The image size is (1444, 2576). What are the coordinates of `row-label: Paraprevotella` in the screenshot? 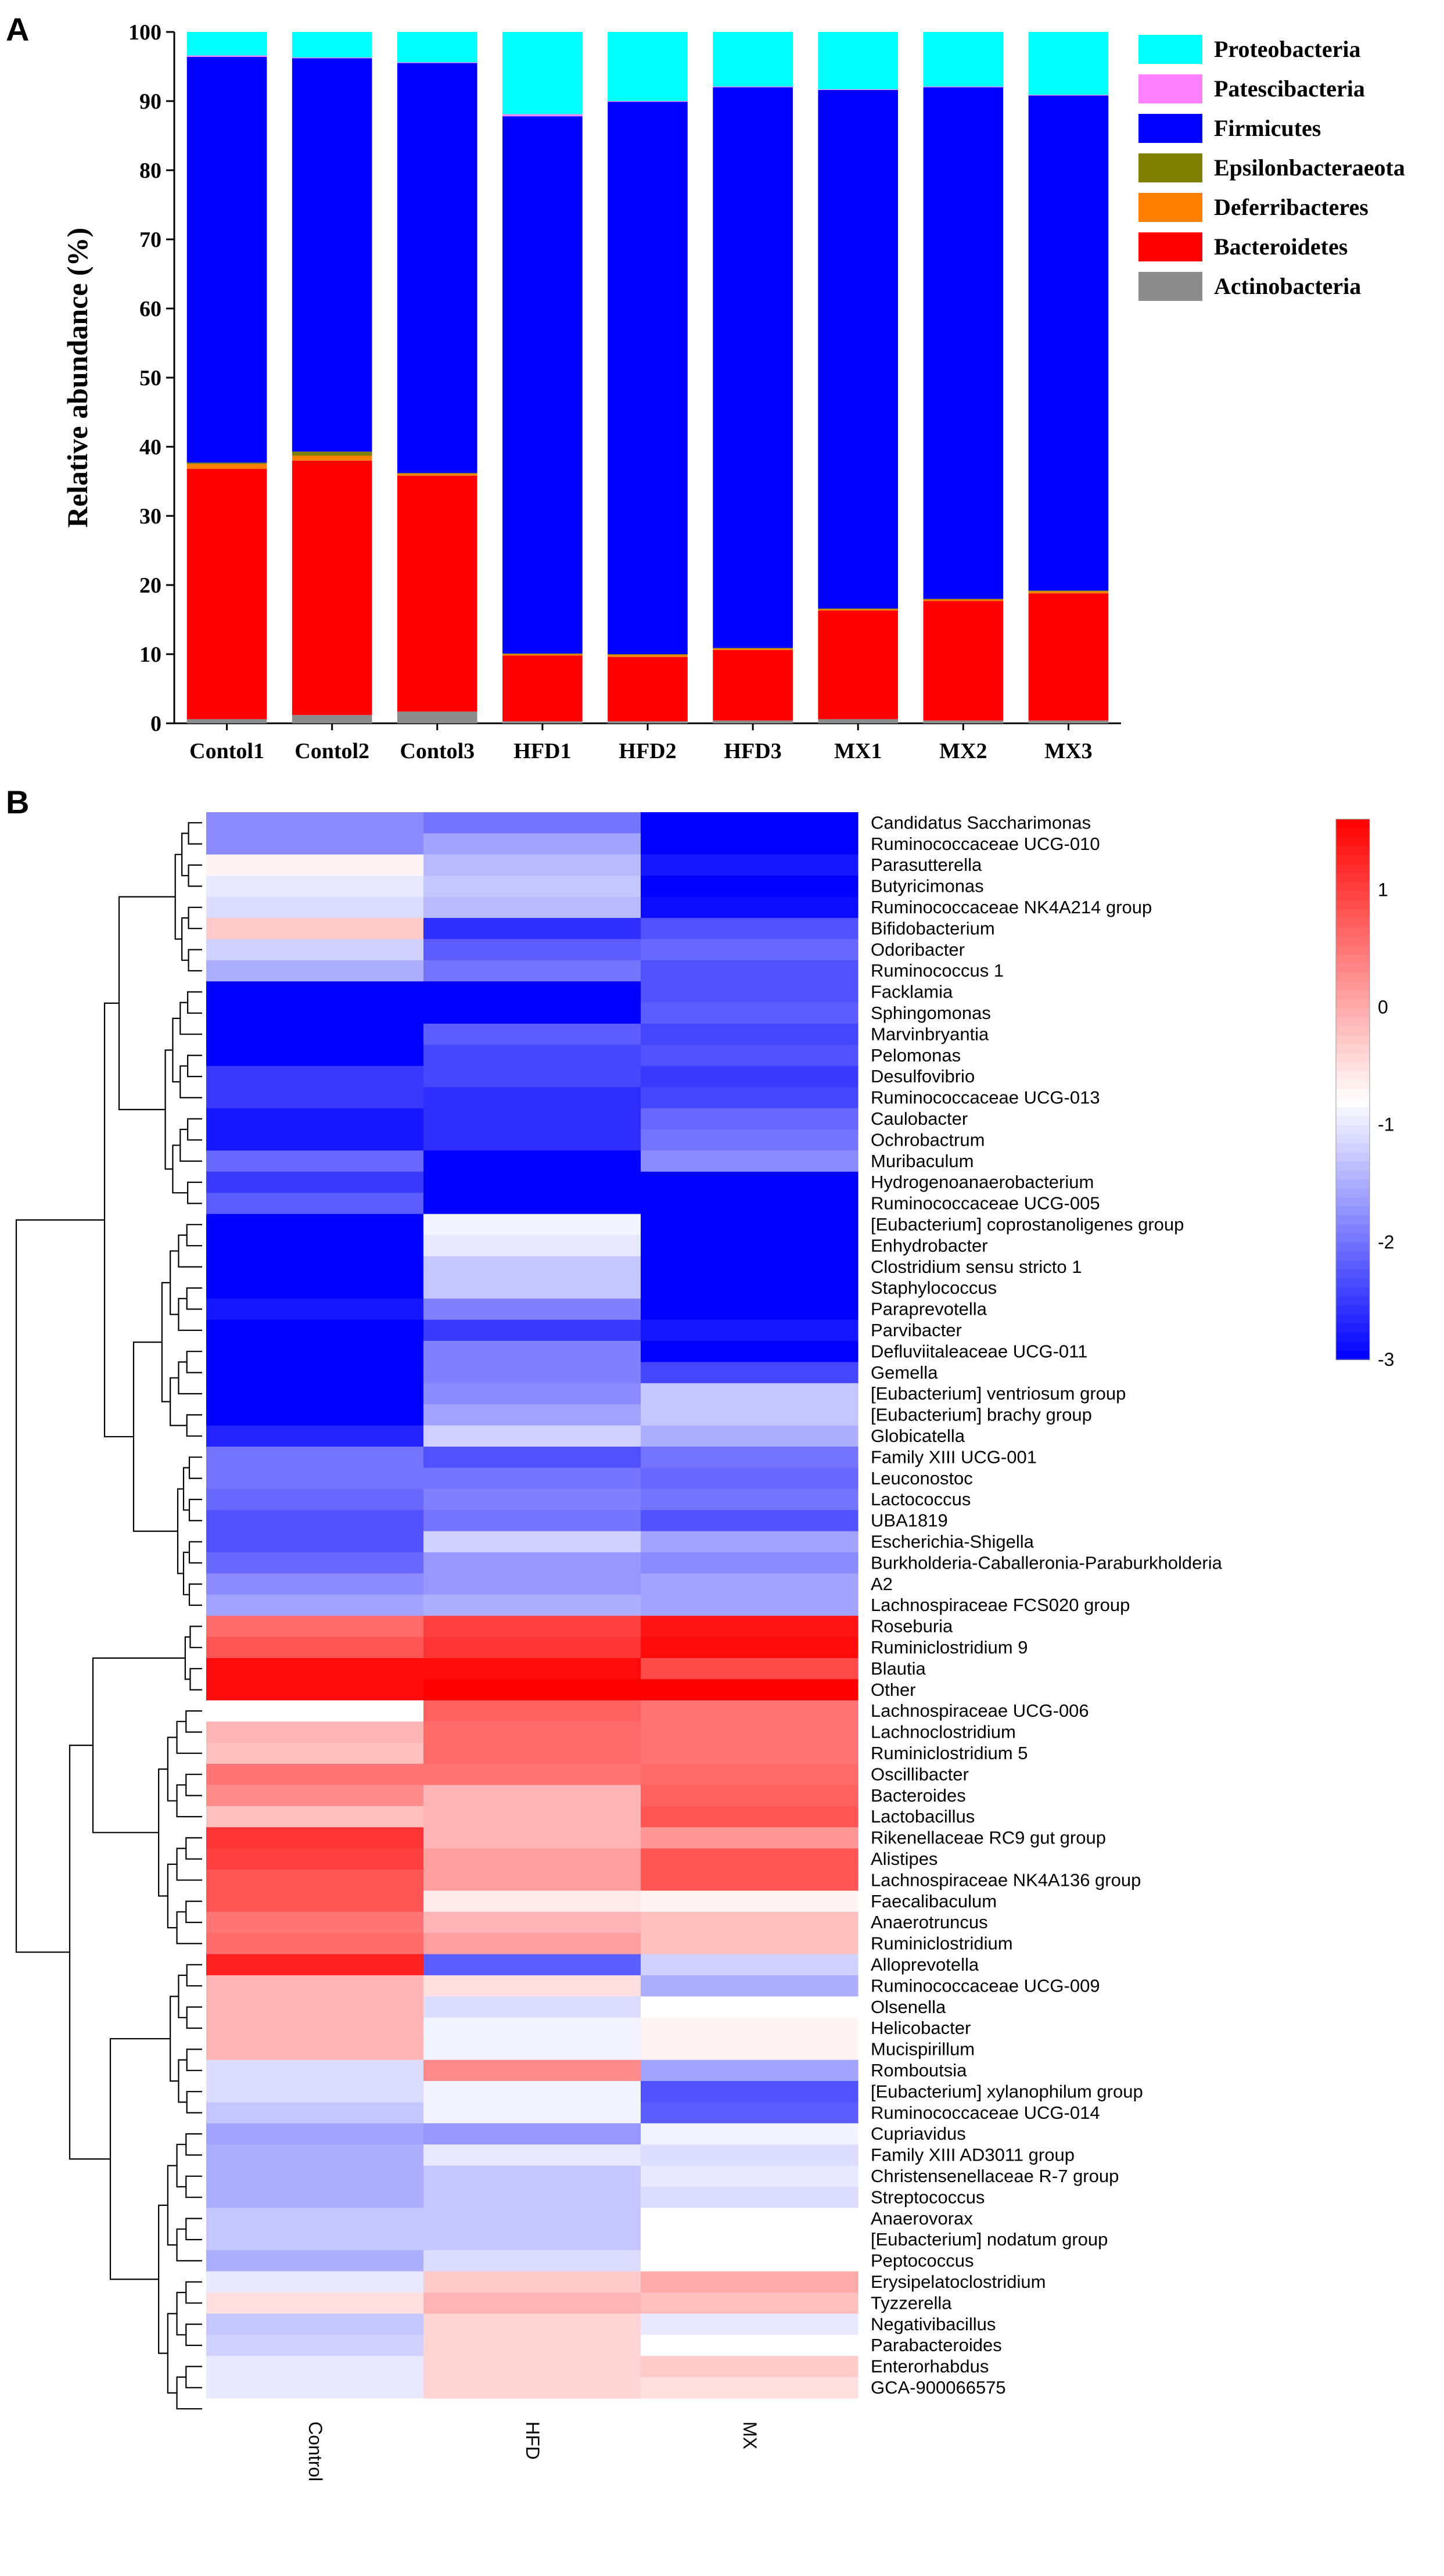 It's located at (929, 1309).